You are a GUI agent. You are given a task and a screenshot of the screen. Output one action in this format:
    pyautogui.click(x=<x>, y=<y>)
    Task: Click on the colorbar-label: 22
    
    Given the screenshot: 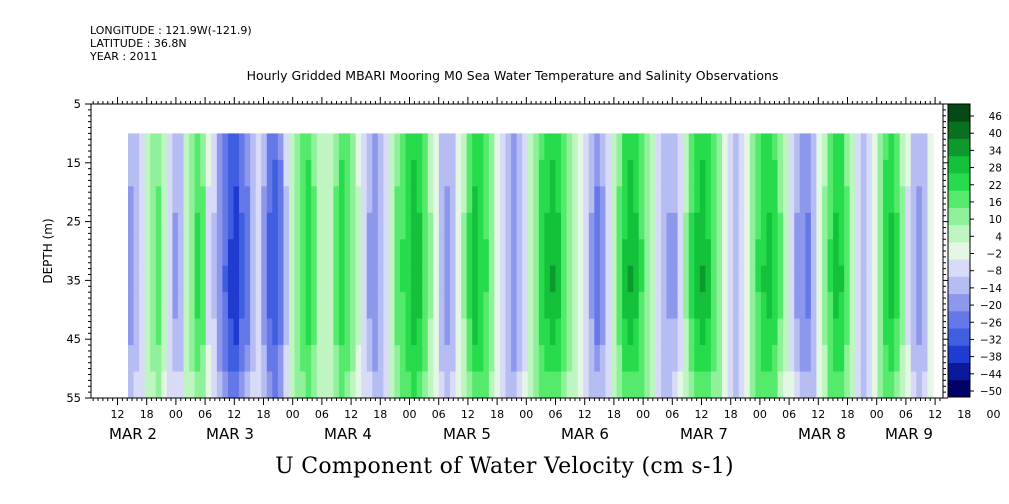 What is the action you would take?
    pyautogui.click(x=995, y=186)
    